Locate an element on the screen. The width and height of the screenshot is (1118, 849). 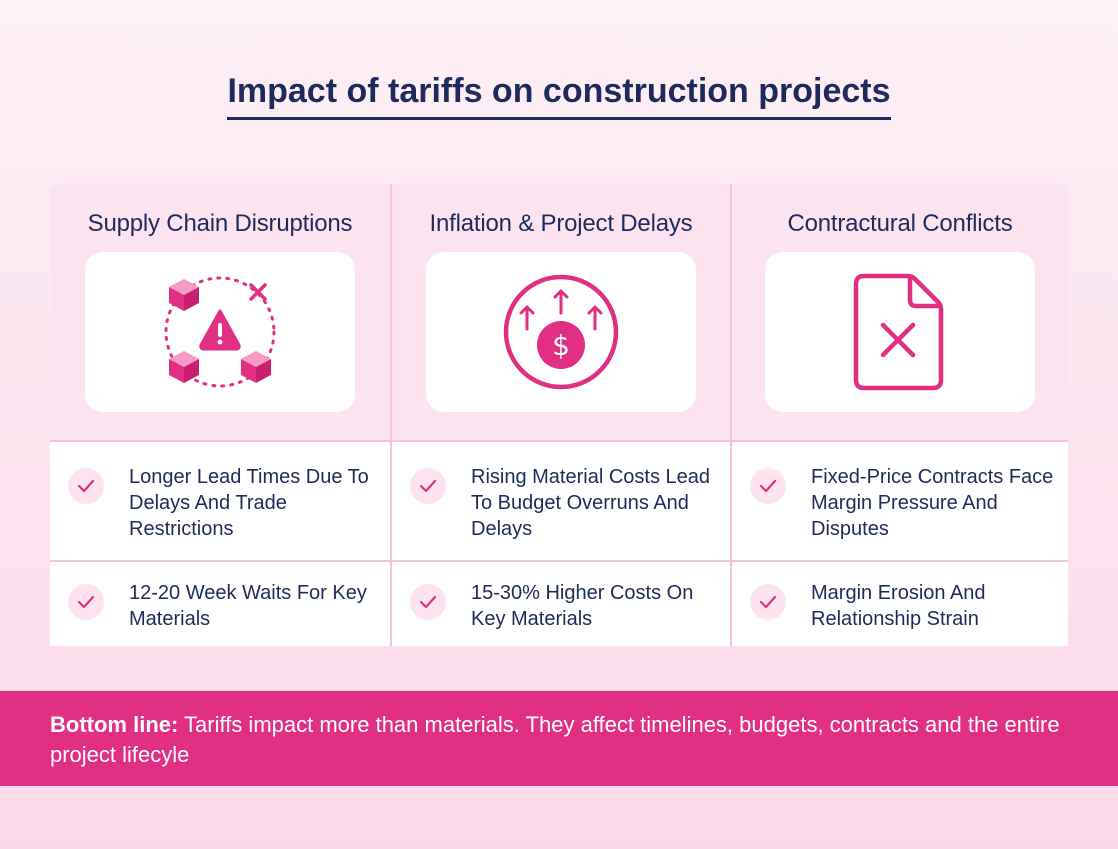
column-heading: Inflation & Project Delays is located at coordinates (561, 223).